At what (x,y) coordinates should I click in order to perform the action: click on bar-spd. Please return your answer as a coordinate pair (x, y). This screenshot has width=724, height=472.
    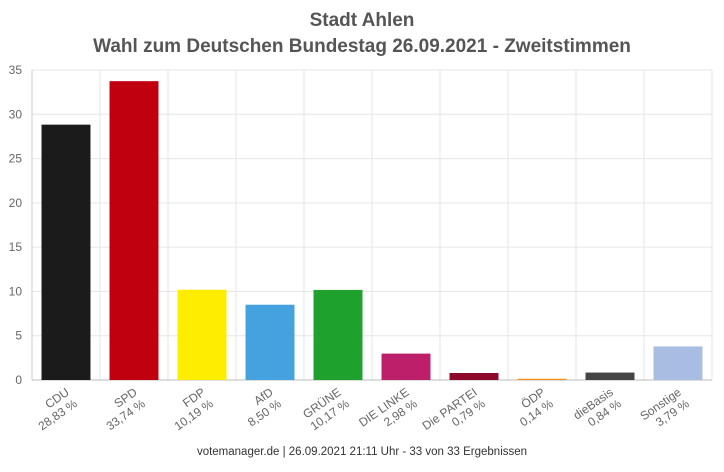
    Looking at the image, I should click on (134, 230).